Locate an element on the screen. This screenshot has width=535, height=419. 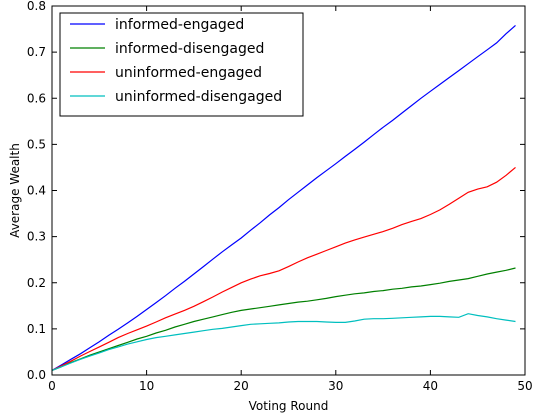
y-tick-label: 0.7 is located at coordinates (36, 52).